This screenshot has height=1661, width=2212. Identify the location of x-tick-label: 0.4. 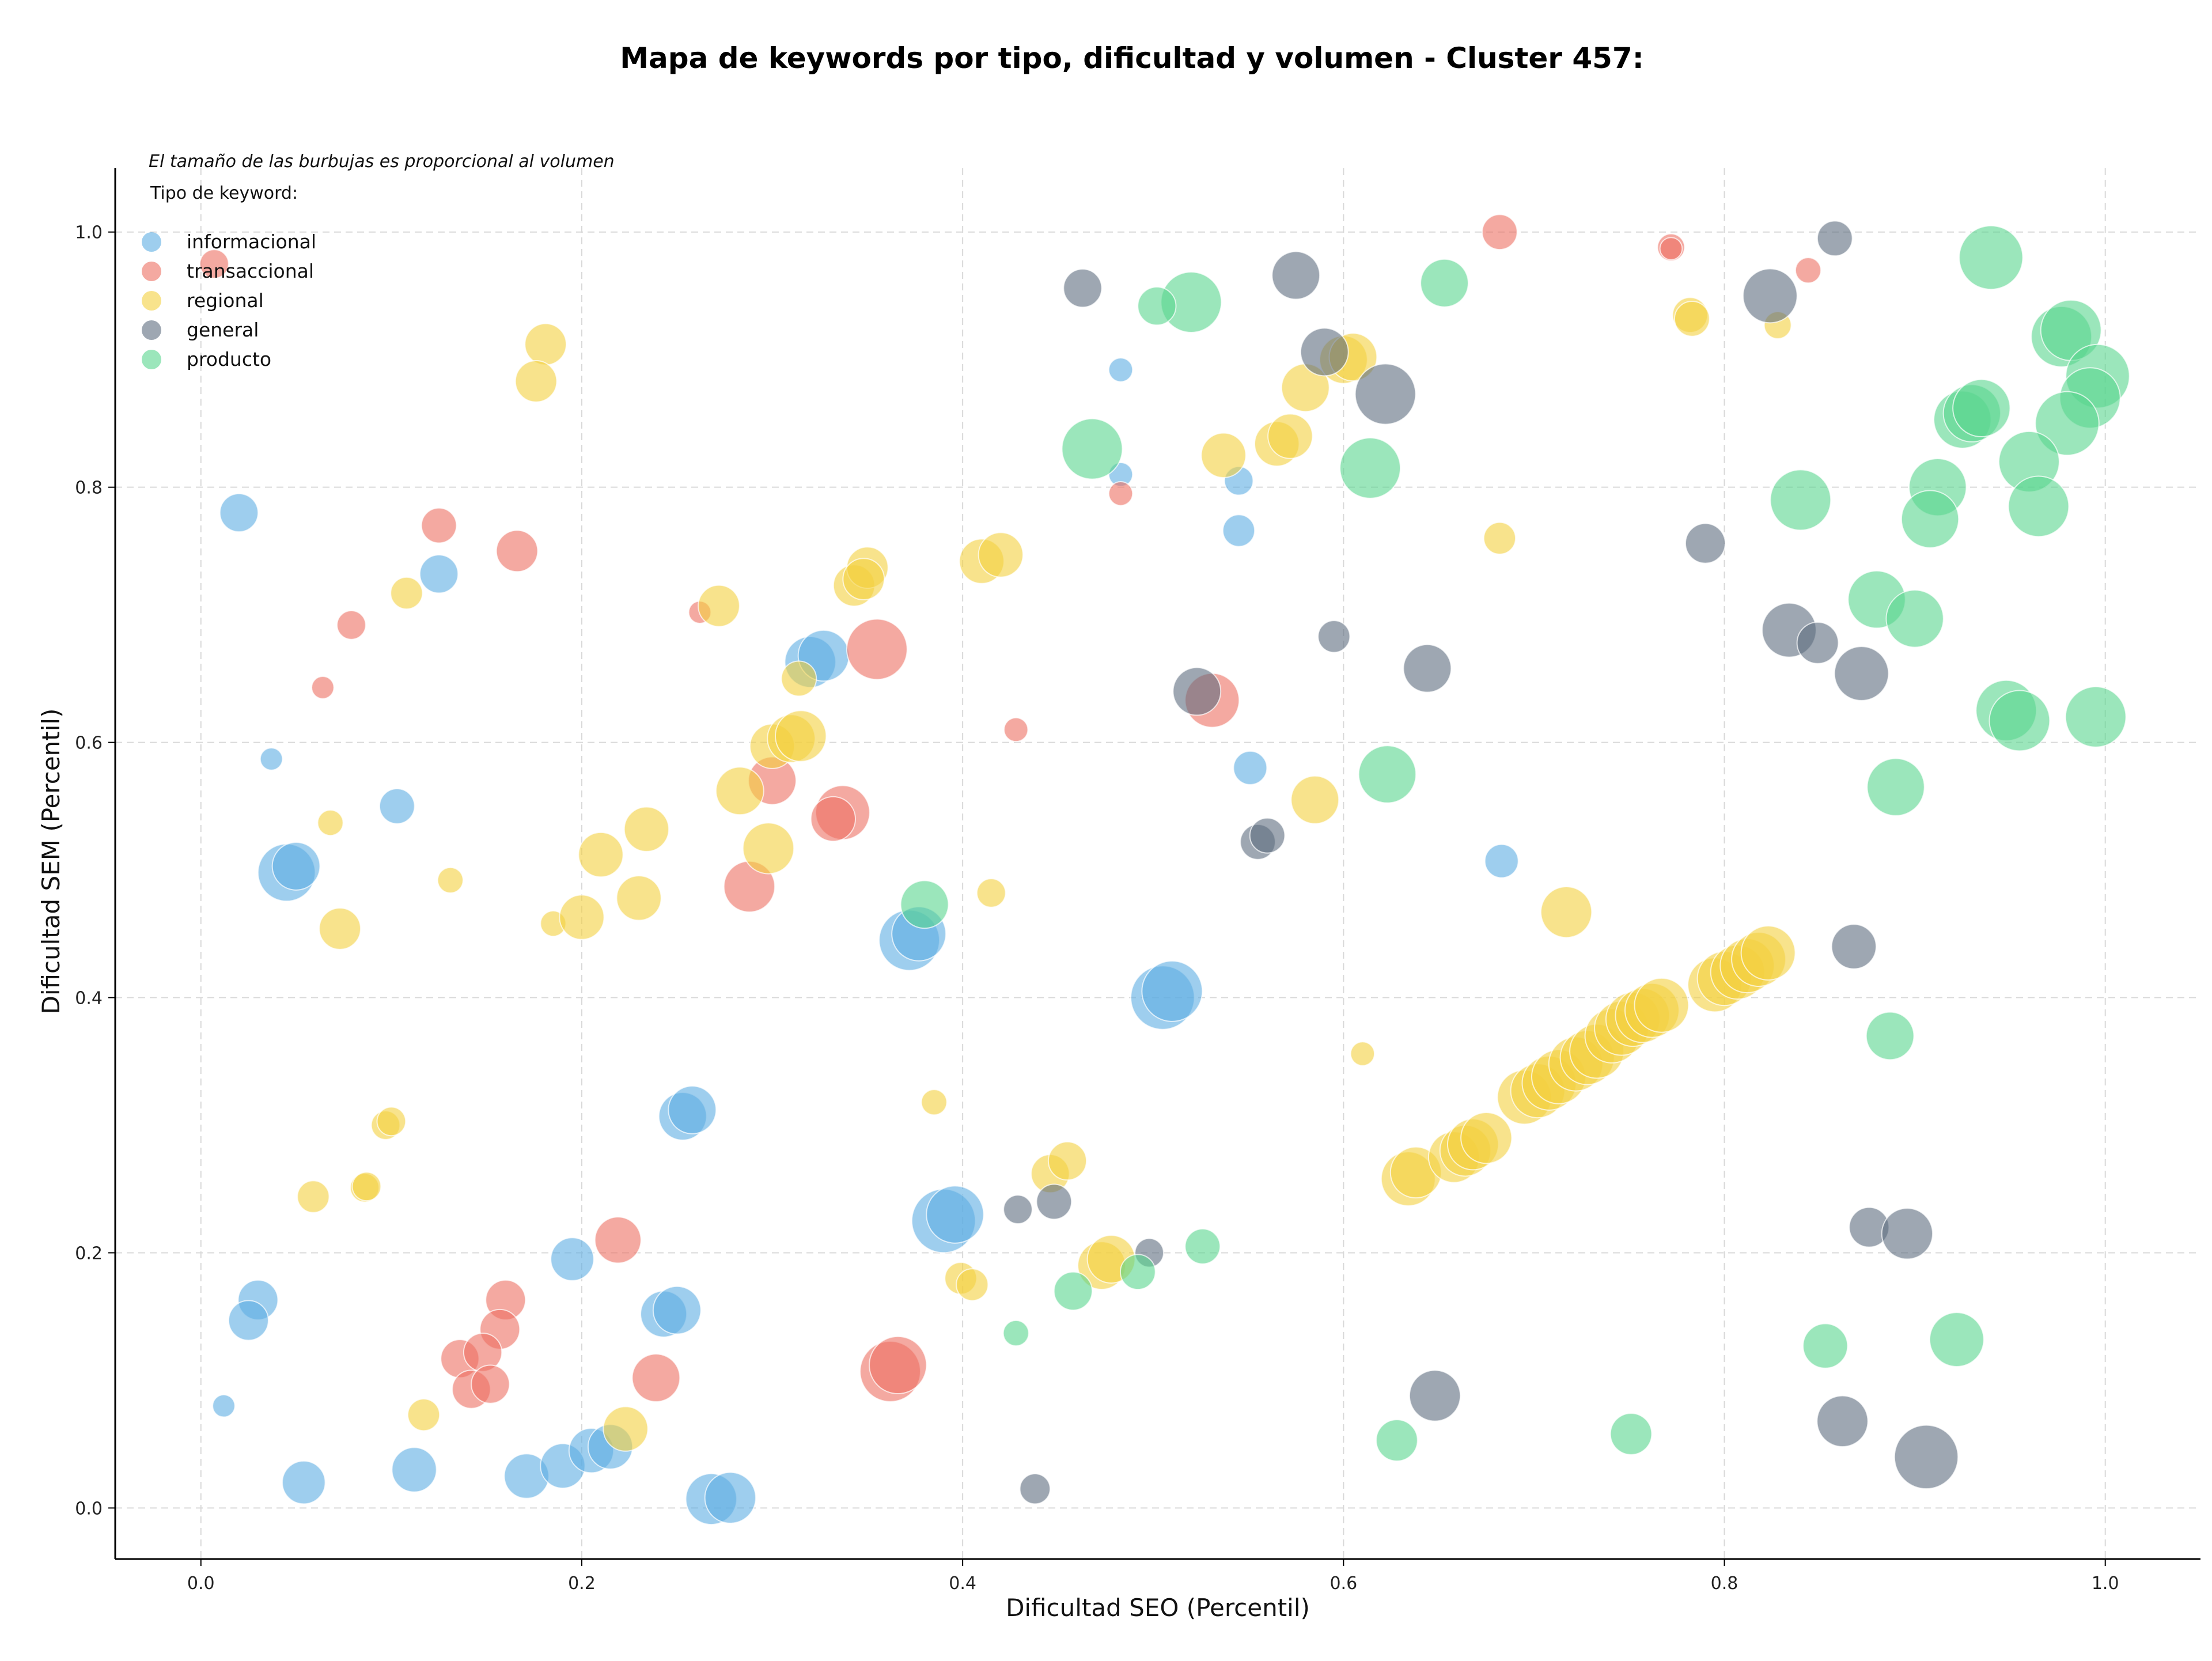
(962, 1583).